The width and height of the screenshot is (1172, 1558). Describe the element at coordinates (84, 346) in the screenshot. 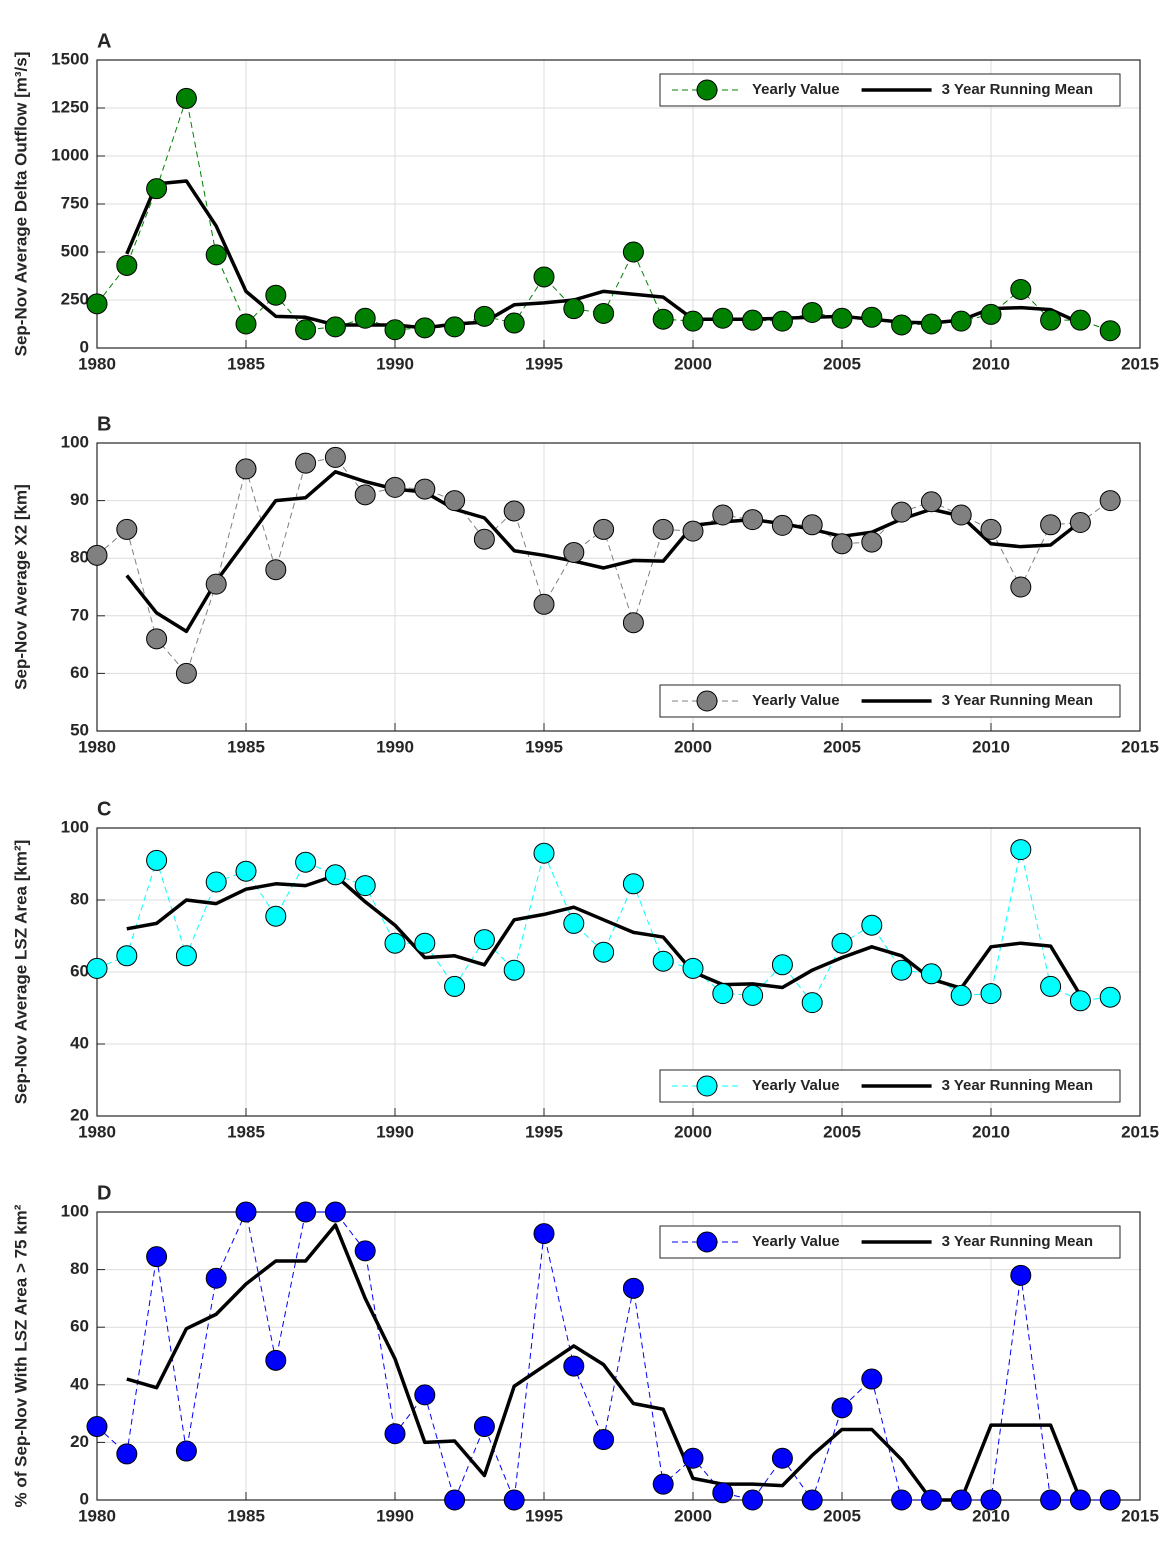

I see `y-tick-label: 0` at that location.